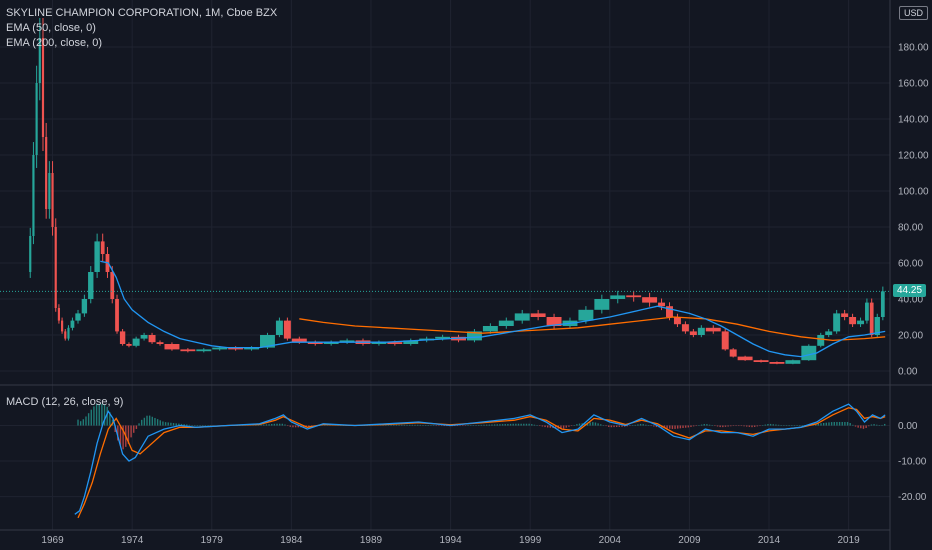  What do you see at coordinates (913, 192) in the screenshot?
I see `price-tick-label: 100.00` at bounding box center [913, 192].